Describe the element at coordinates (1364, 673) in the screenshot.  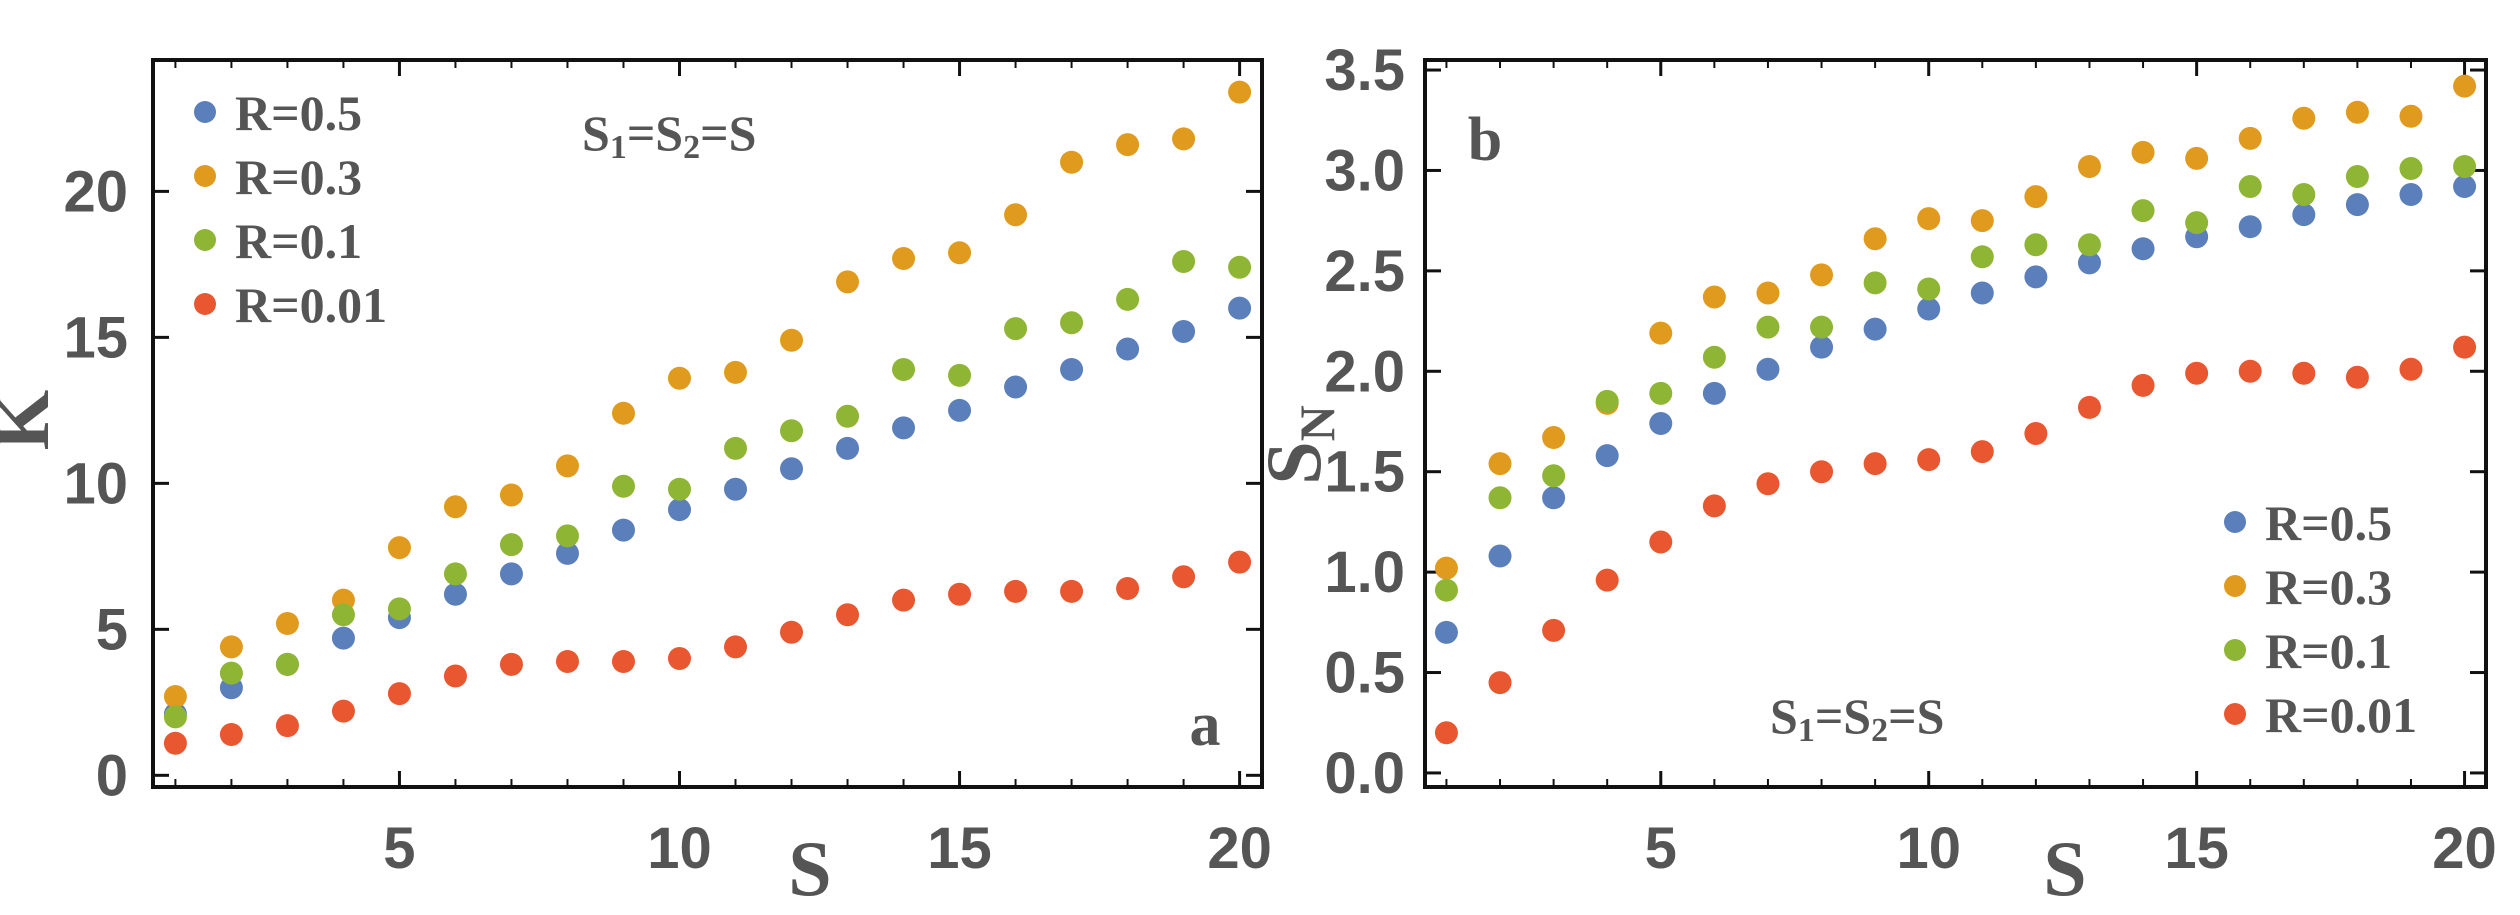
I see `y-tick-label: 0.5` at that location.